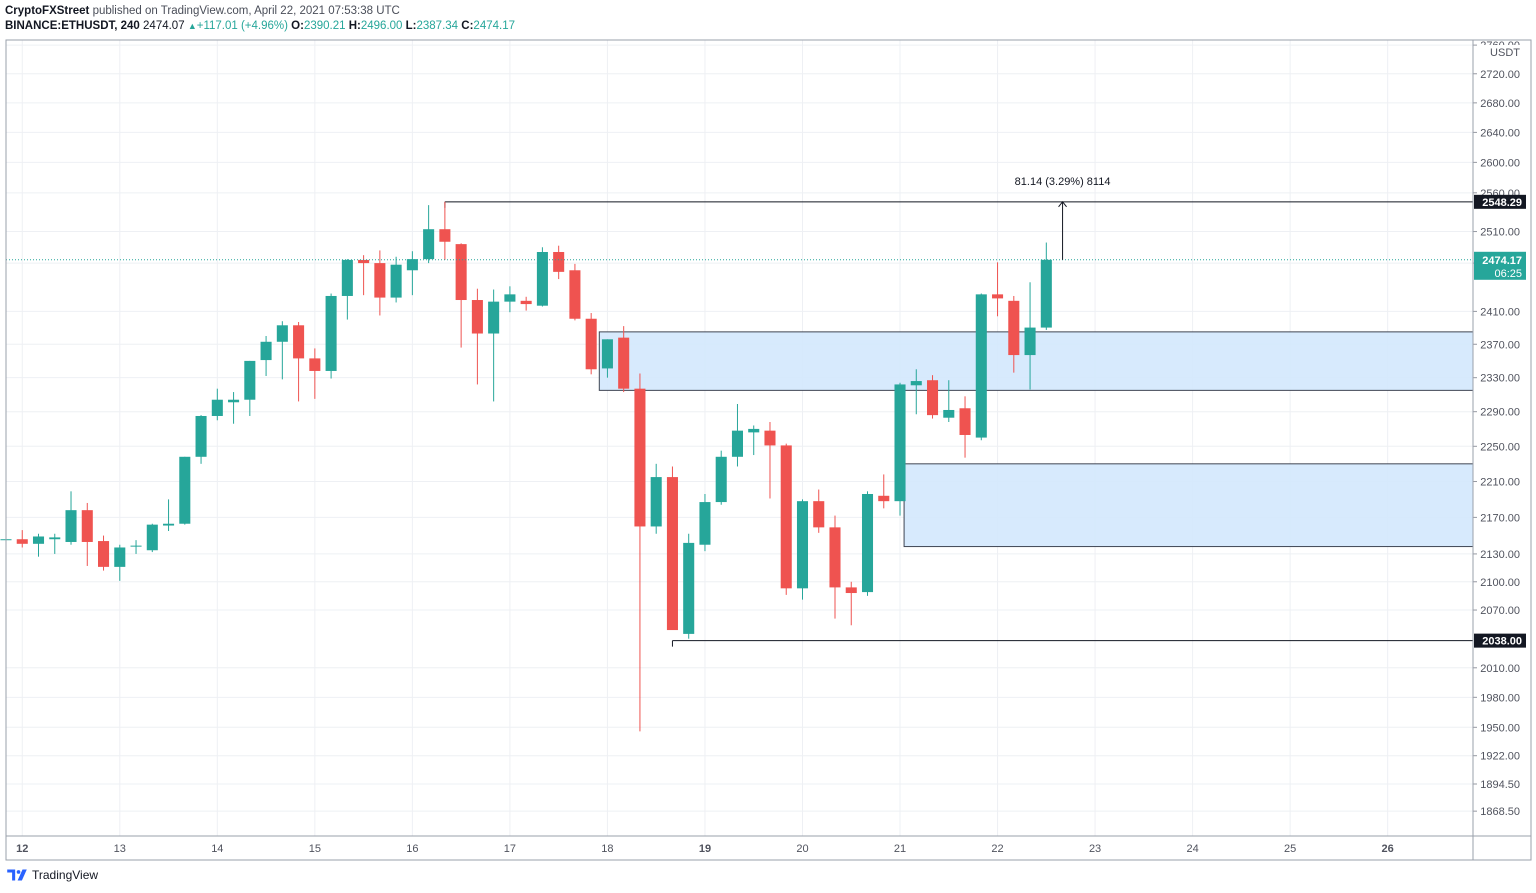 This screenshot has width=1536, height=893. Describe the element at coordinates (315, 849) in the screenshot. I see `x-tick-label: 15` at that location.